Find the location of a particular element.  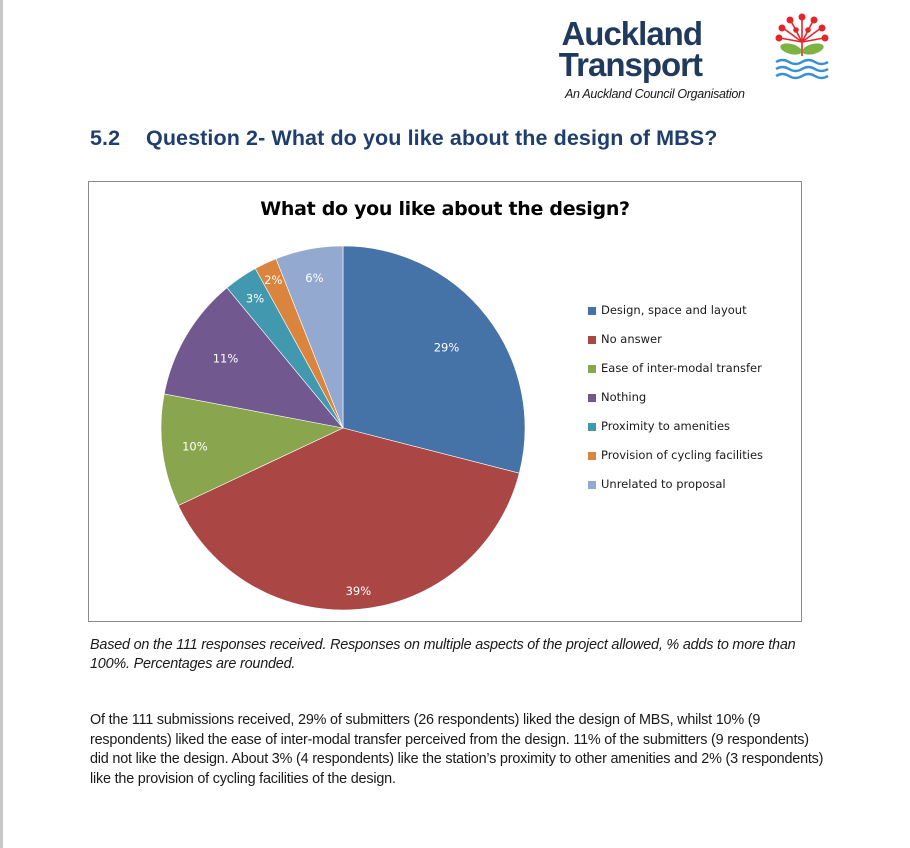

slice-data-label: 2% is located at coordinates (273, 280).